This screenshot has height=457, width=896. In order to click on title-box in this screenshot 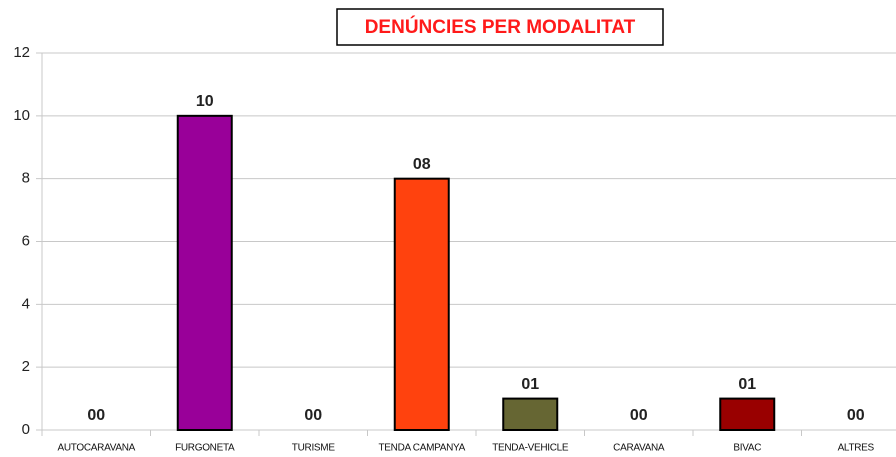, I will do `click(500, 27)`.